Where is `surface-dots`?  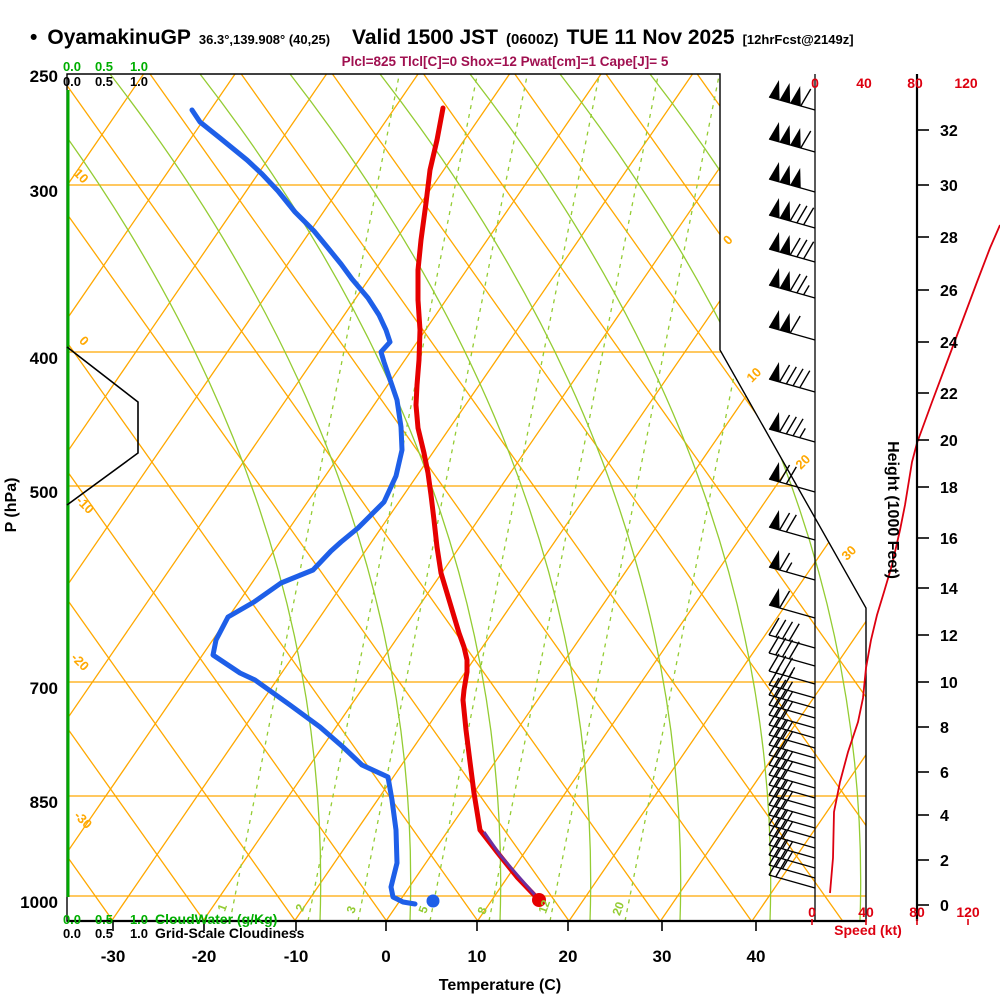
surface-dots is located at coordinates (486, 900).